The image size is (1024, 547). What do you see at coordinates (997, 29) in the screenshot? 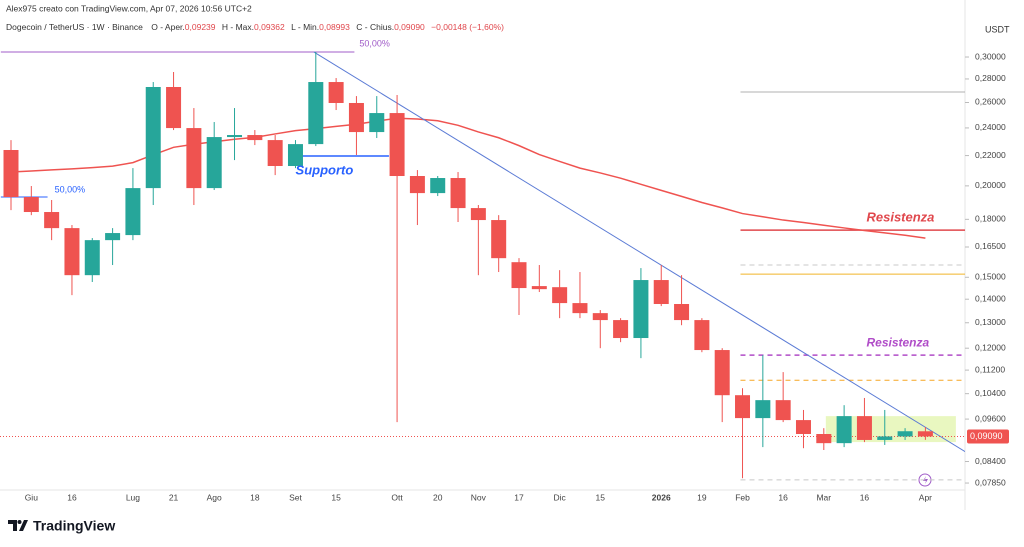
I see `y-axis-label: USDT` at bounding box center [997, 29].